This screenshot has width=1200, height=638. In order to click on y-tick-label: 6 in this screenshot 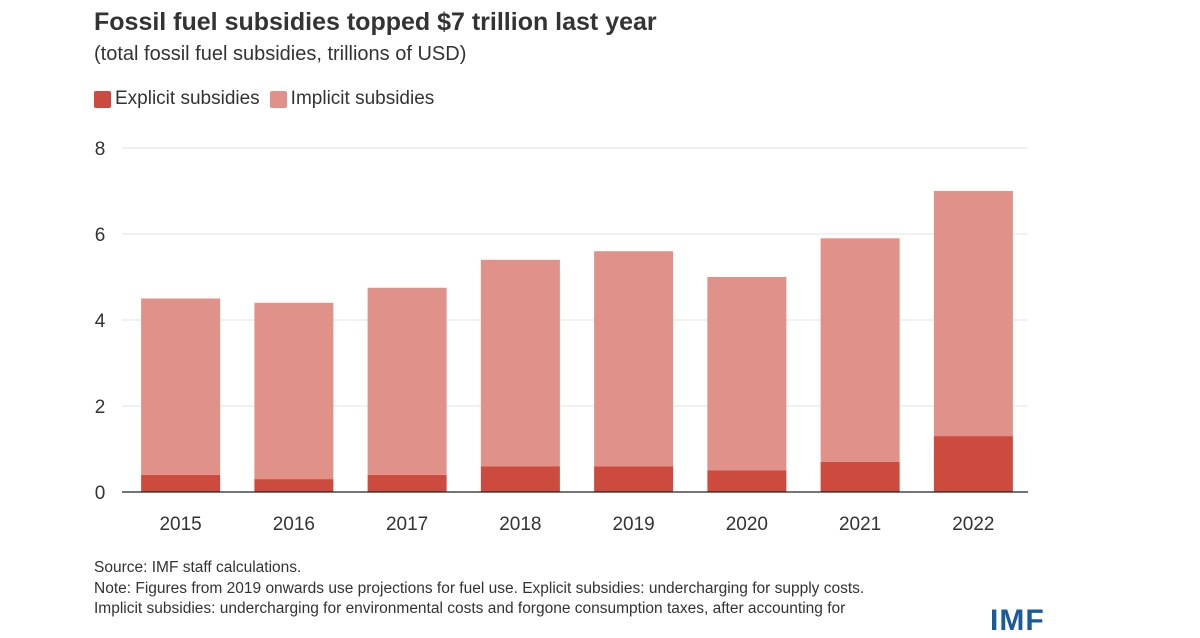, I will do `click(100, 235)`.